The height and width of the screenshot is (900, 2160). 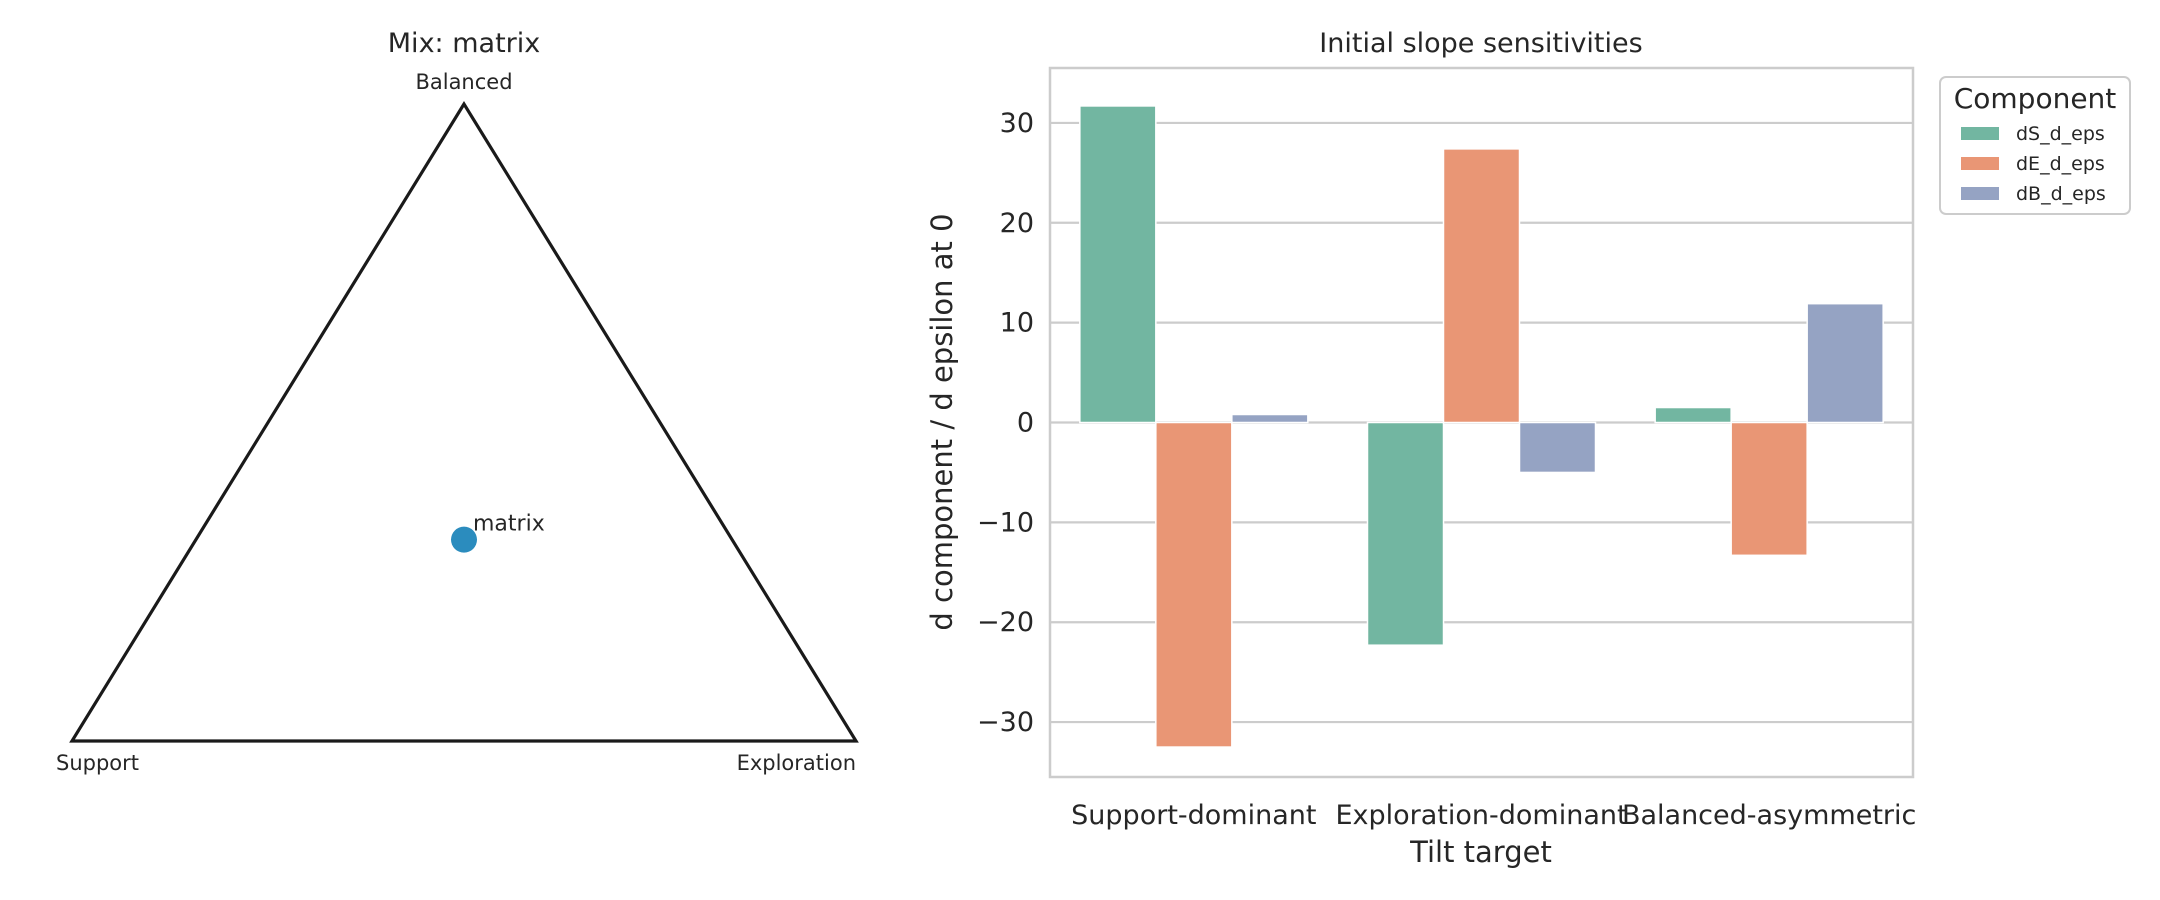 I want to click on ternary-points: matrix, so click(x=498, y=532).